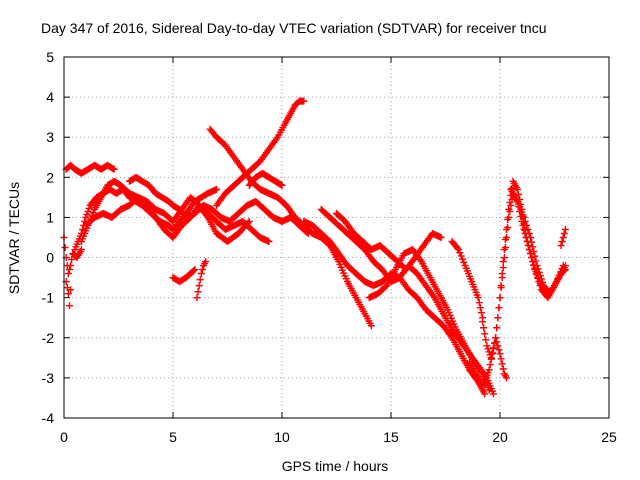  I want to click on y-axis-label: SDTVAR / TECUs, so click(14, 238).